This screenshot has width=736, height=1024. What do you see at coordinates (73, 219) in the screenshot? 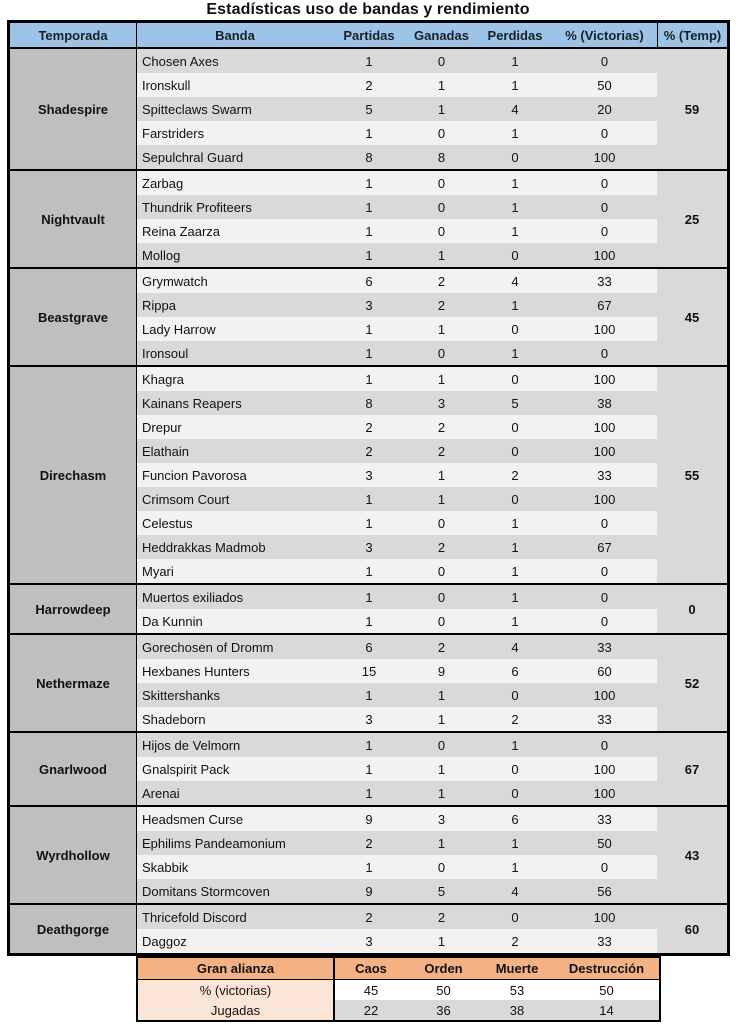
I see `season-label: Nightvault` at bounding box center [73, 219].